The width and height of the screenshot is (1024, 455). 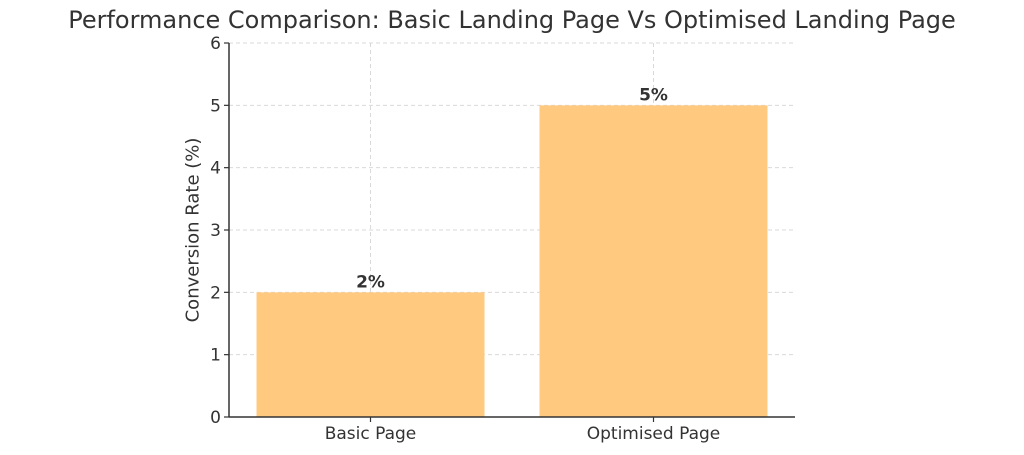 I want to click on x-tick-label: Basic Page, so click(x=371, y=434).